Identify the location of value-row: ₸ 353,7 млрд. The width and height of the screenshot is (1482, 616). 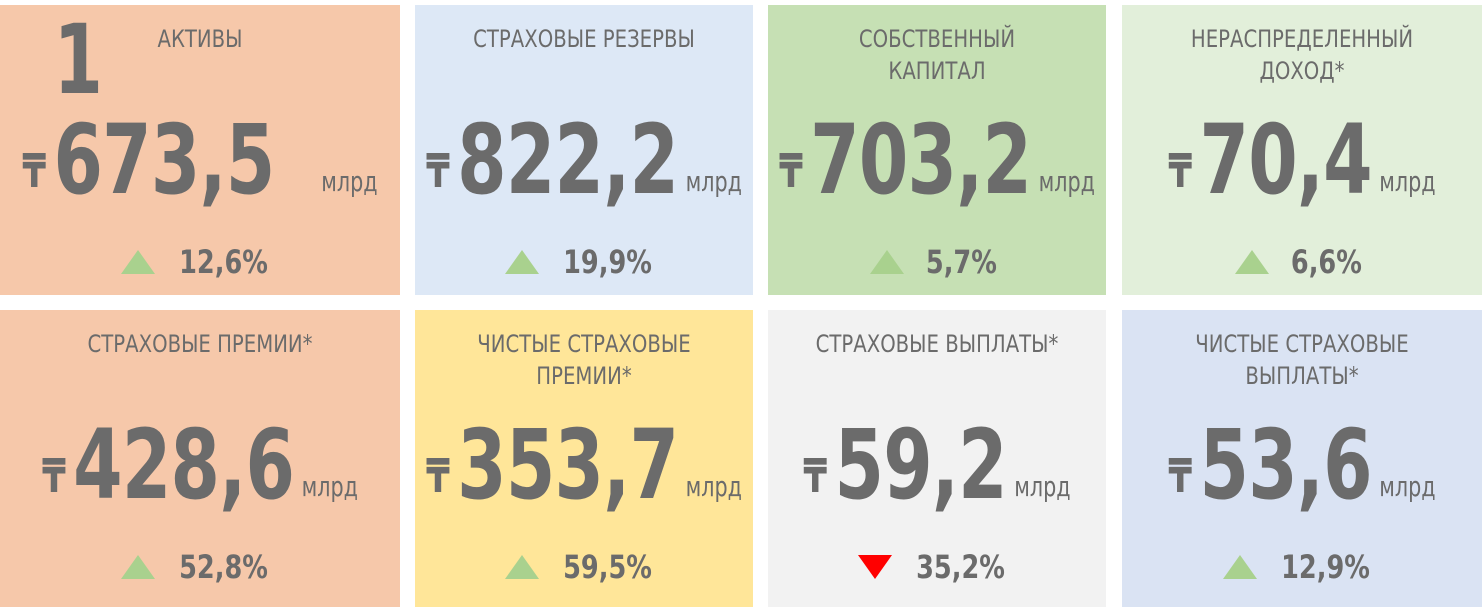
(584, 463).